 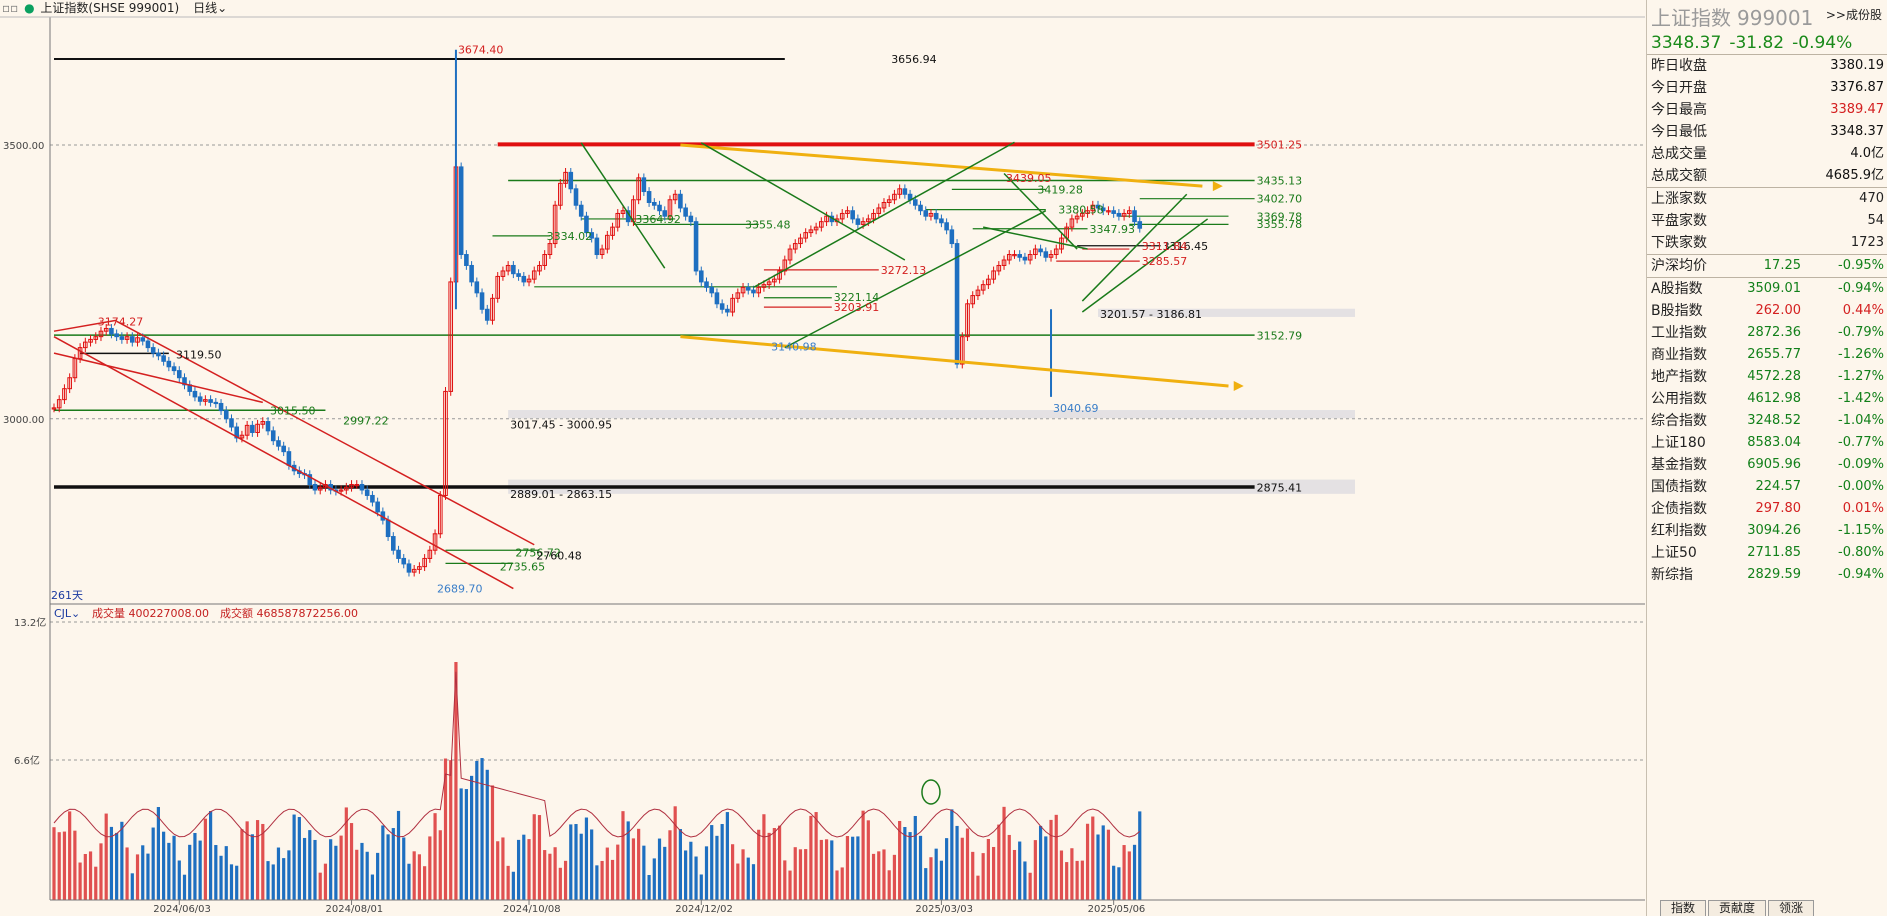 I want to click on stat-value: 3376.87, so click(x=1857, y=87).